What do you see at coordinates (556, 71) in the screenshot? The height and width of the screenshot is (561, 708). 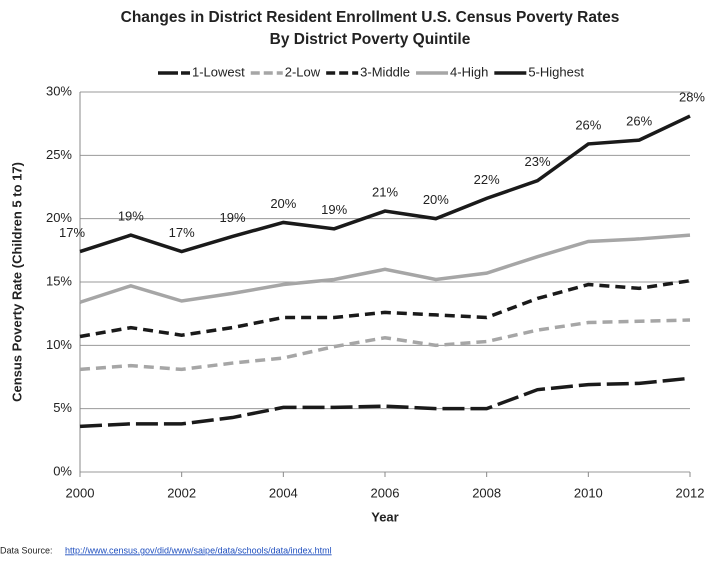 I see `legend-label: 5-Highest` at bounding box center [556, 71].